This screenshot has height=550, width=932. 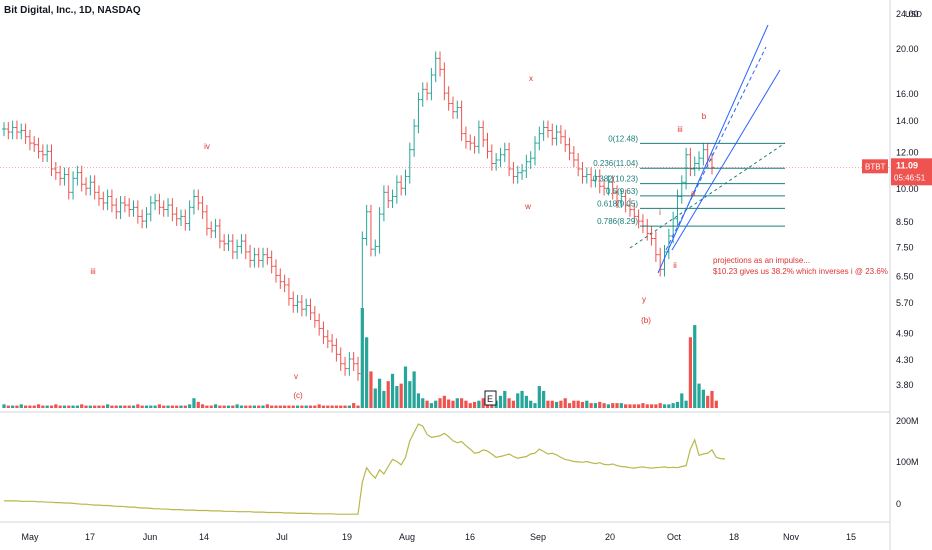 What do you see at coordinates (347, 537) in the screenshot?
I see `time-tick-label: 19` at bounding box center [347, 537].